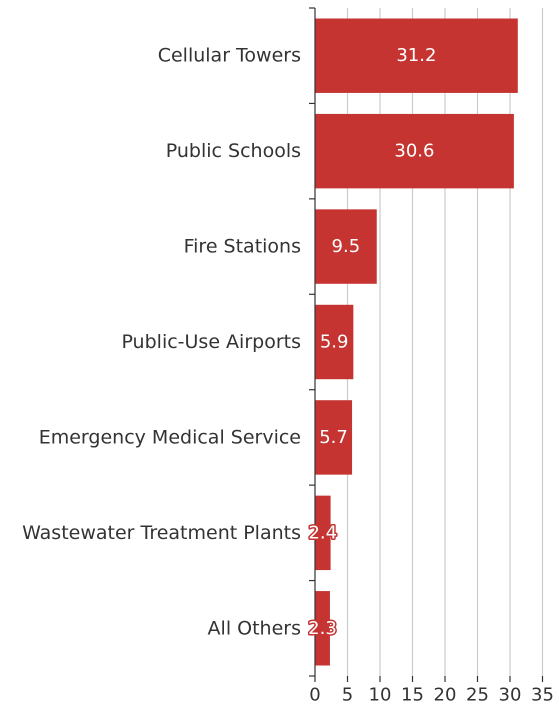 The width and height of the screenshot is (559, 716). What do you see at coordinates (254, 628) in the screenshot?
I see `category-label: All Others` at bounding box center [254, 628].